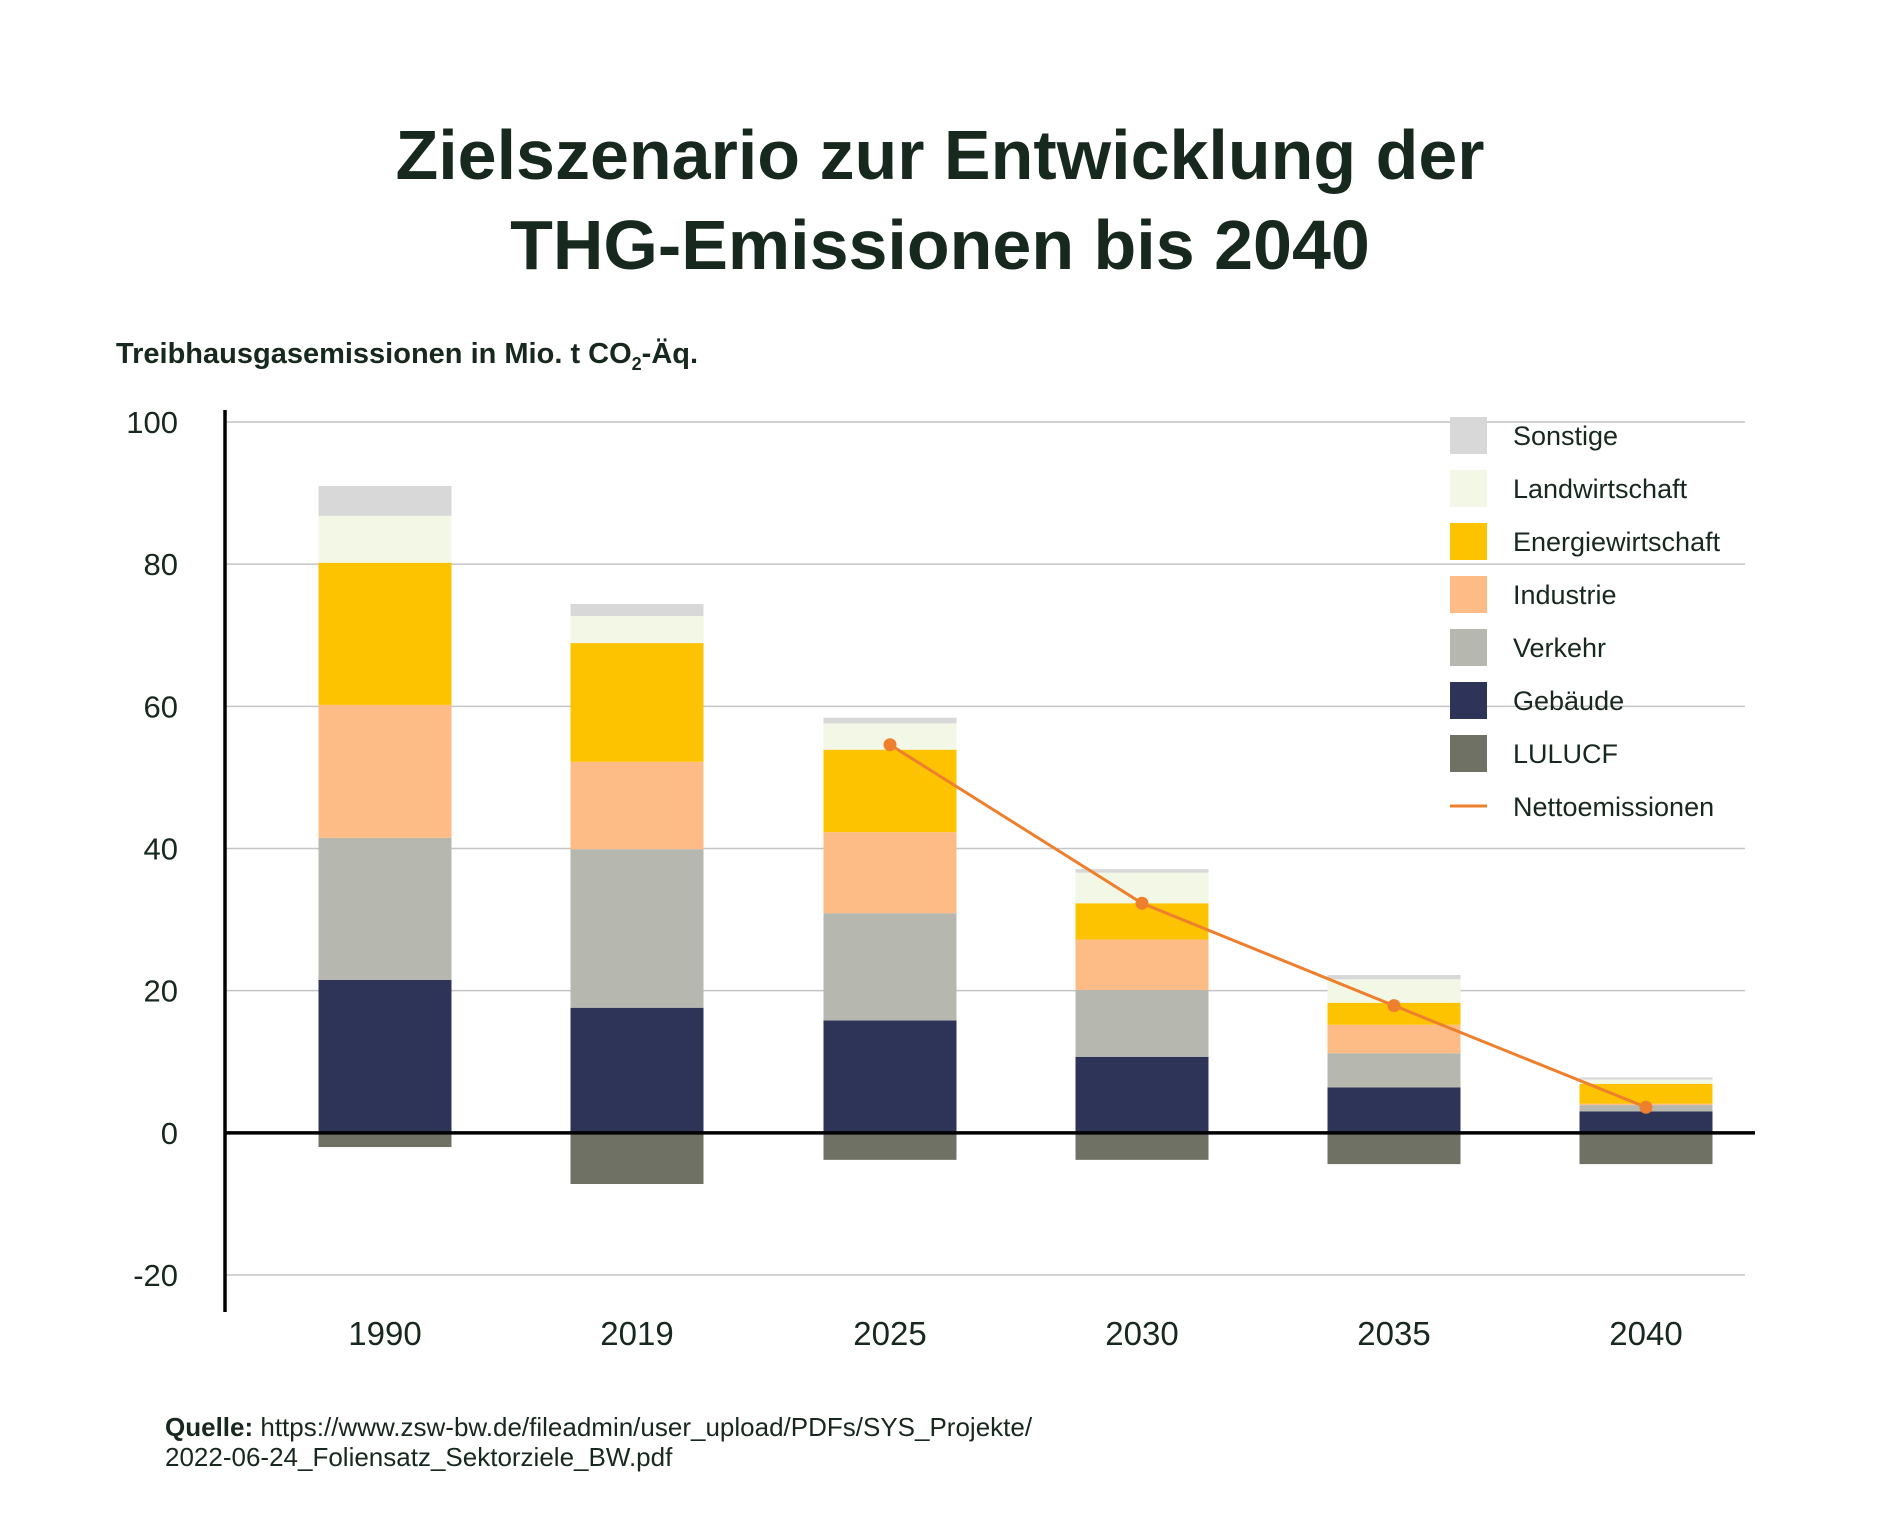 The height and width of the screenshot is (1532, 1880). I want to click on y-axis-label-subscript: 2, so click(636, 363).